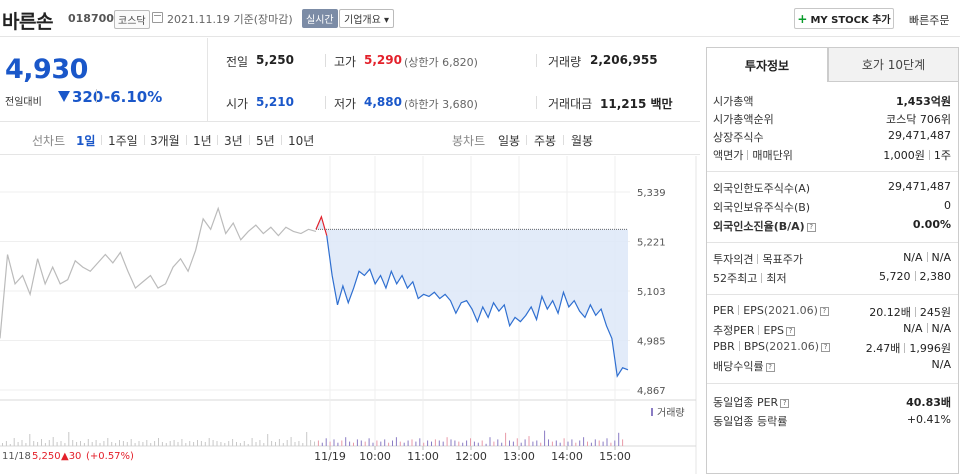 The image size is (960, 474). What do you see at coordinates (132, 19) in the screenshot?
I see `market-badge: 코스닥` at bounding box center [132, 19].